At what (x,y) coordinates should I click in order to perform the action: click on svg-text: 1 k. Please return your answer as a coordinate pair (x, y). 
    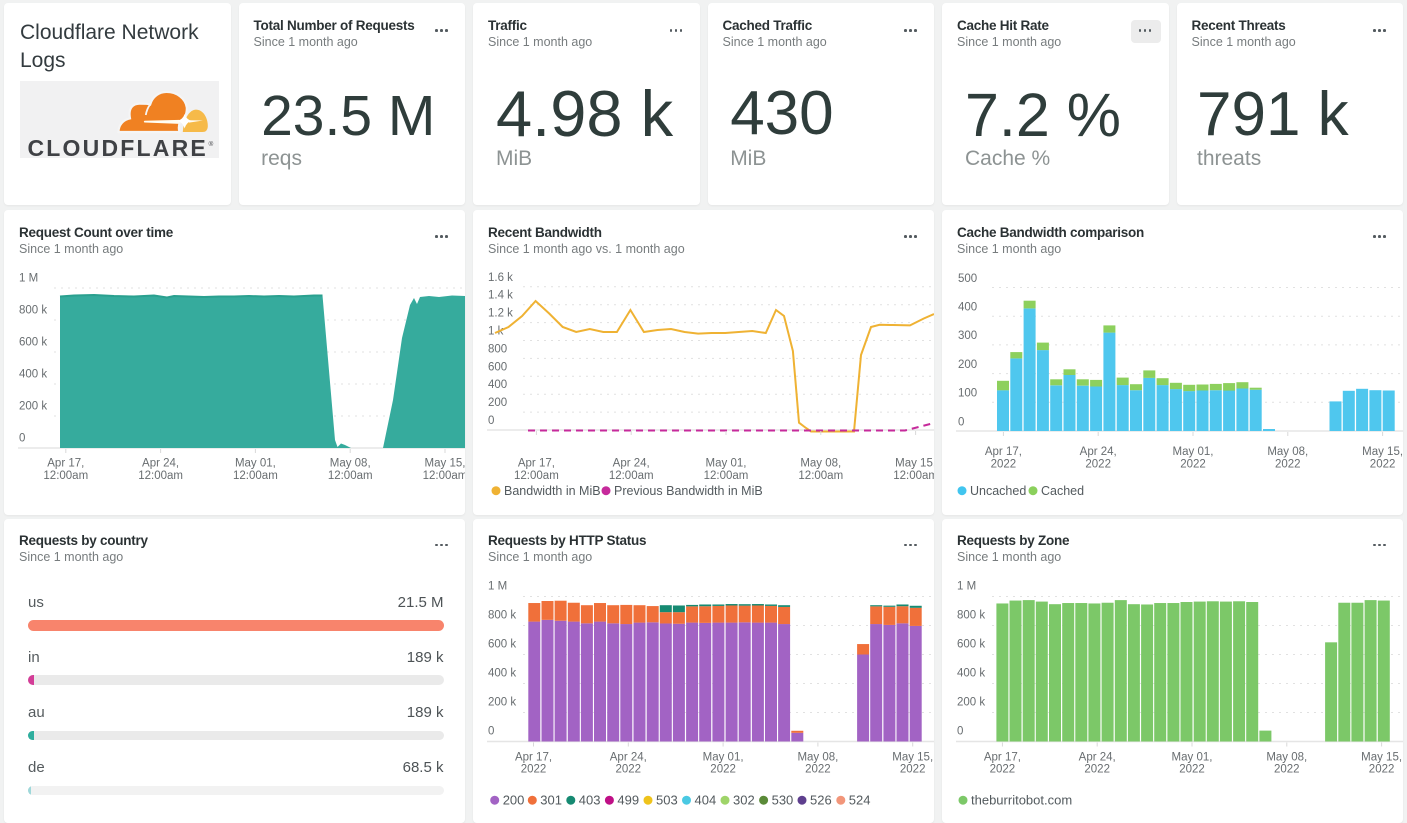
    Looking at the image, I should click on (496, 332).